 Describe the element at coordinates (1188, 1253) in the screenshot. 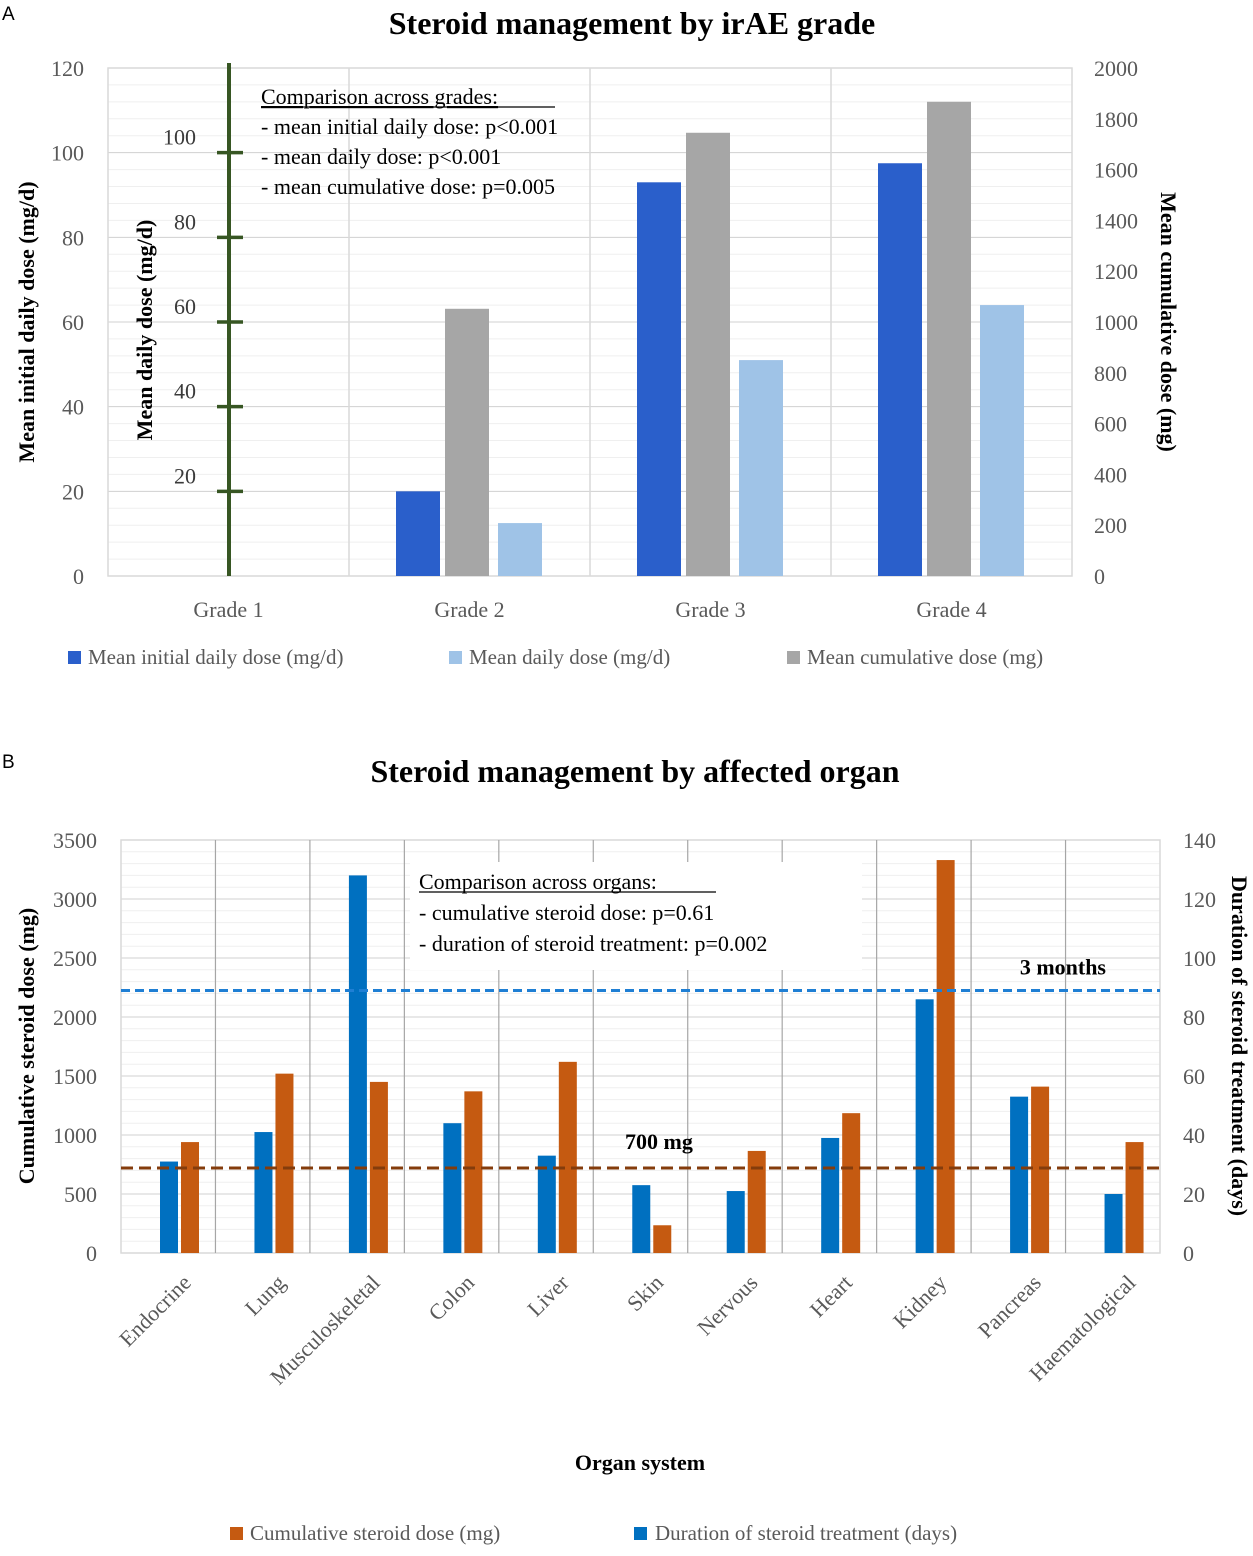

I see `chart-b-right-tick: 0` at that location.